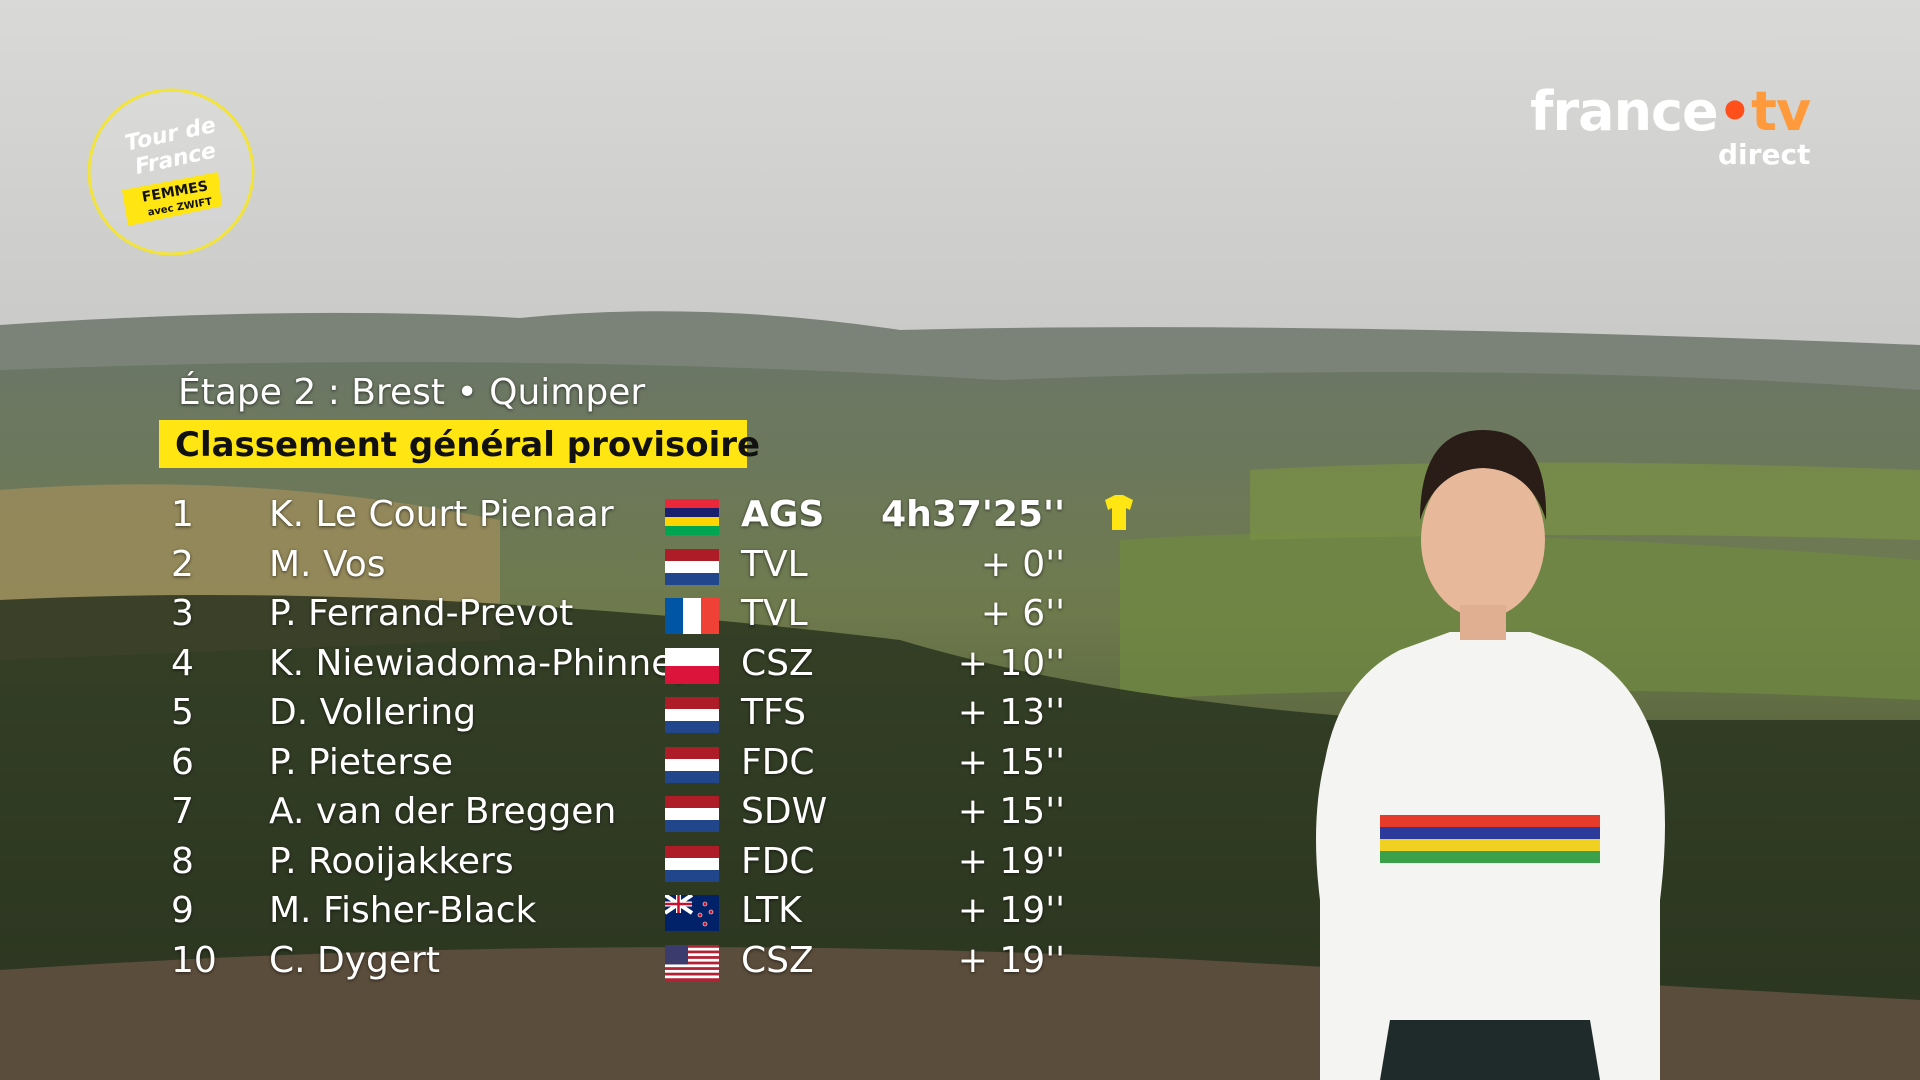  Describe the element at coordinates (182, 514) in the screenshot. I see `rank: 1` at that location.